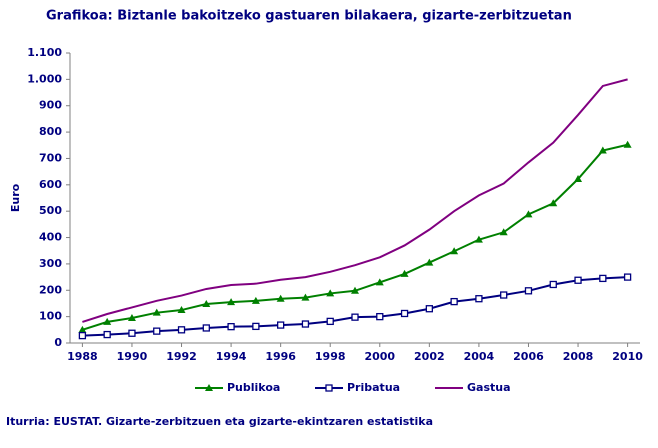 The image size is (658, 448). What do you see at coordinates (58, 342) in the screenshot?
I see `y-tick-label: 0` at bounding box center [58, 342].